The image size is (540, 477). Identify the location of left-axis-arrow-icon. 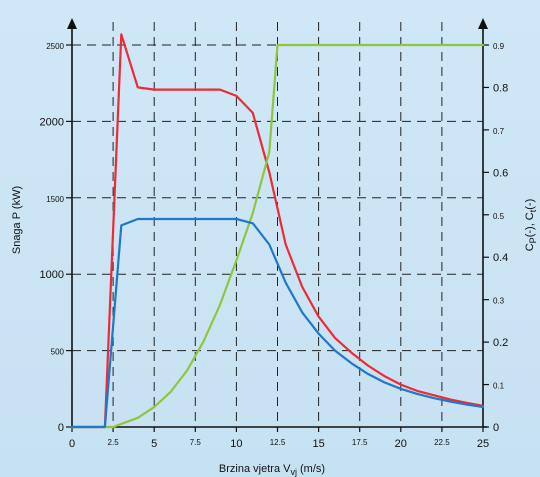
(72, 23).